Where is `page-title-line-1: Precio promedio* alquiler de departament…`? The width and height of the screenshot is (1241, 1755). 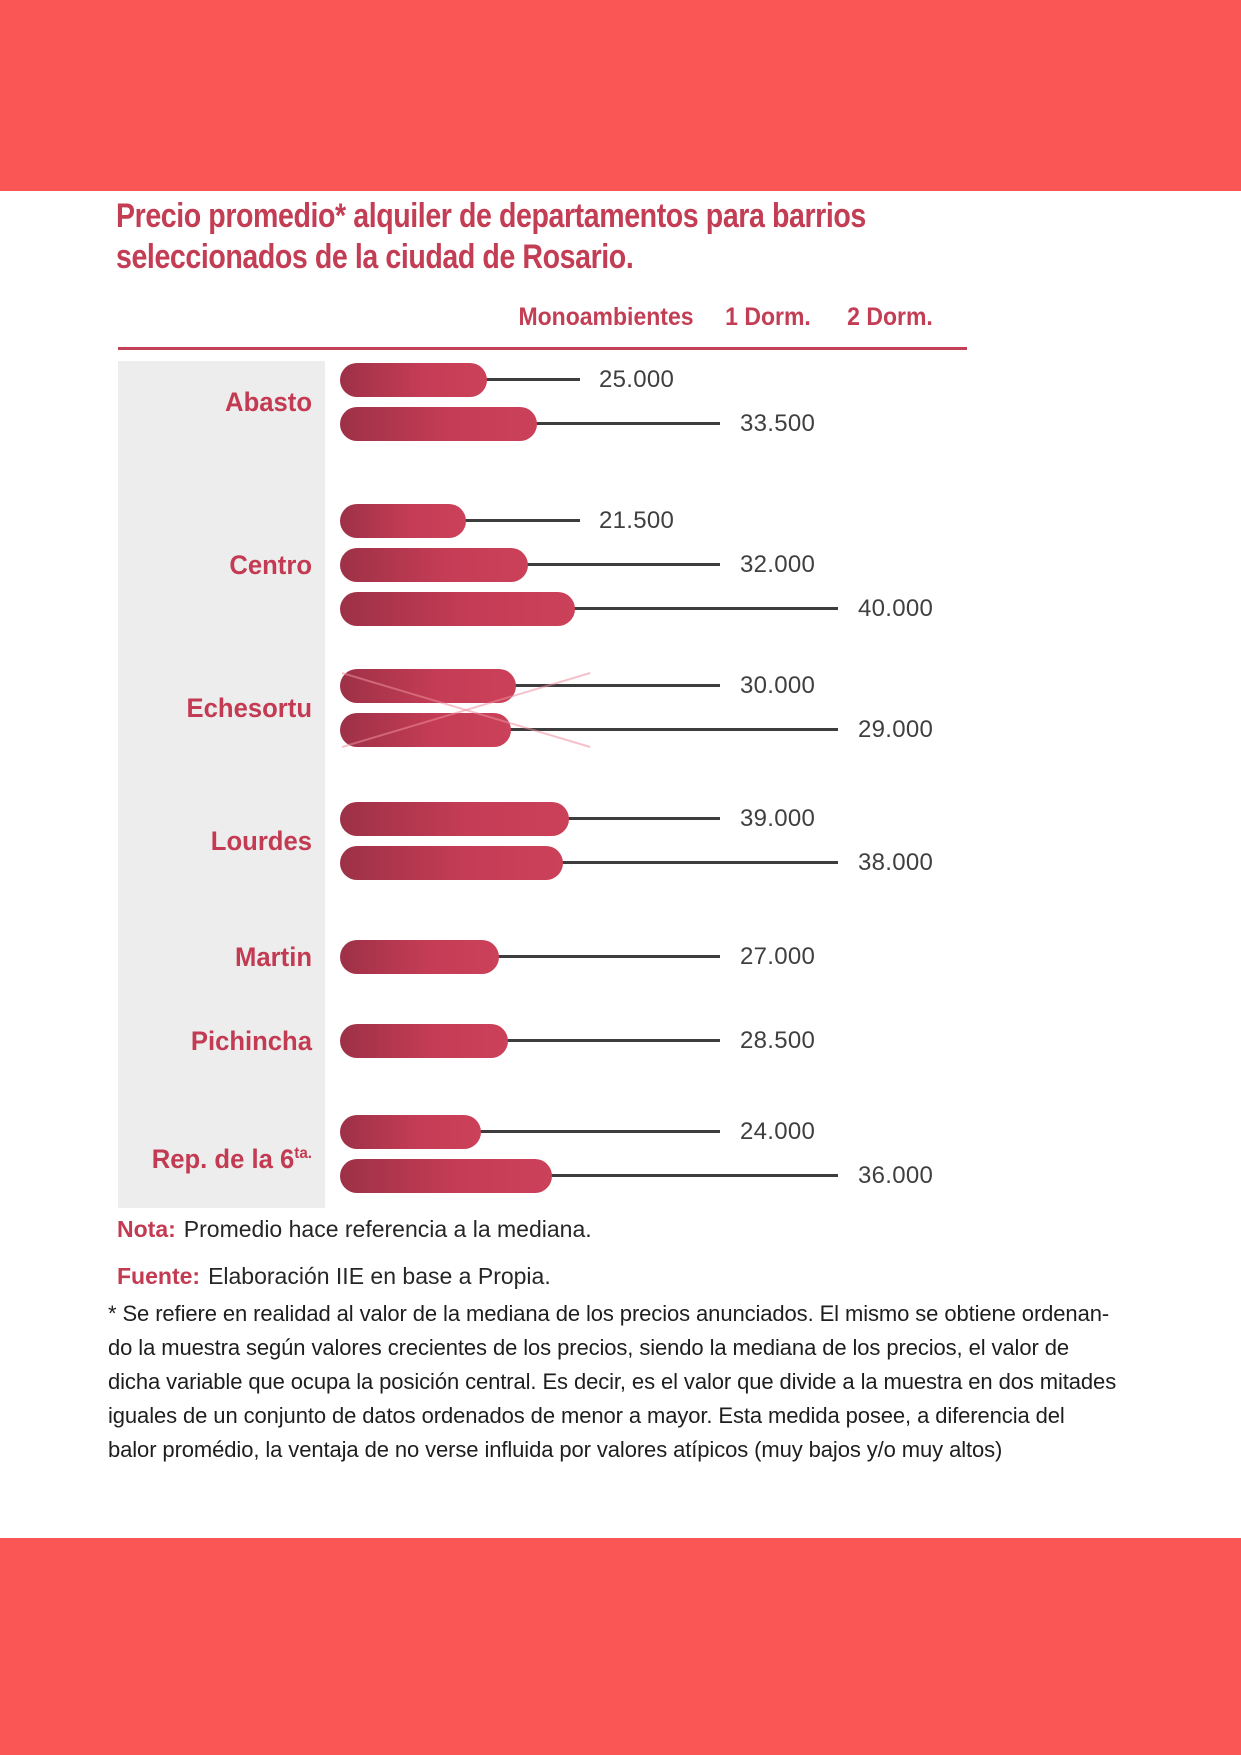 page-title-line-1: Precio promedio* alquiler de departament… is located at coordinates (491, 216).